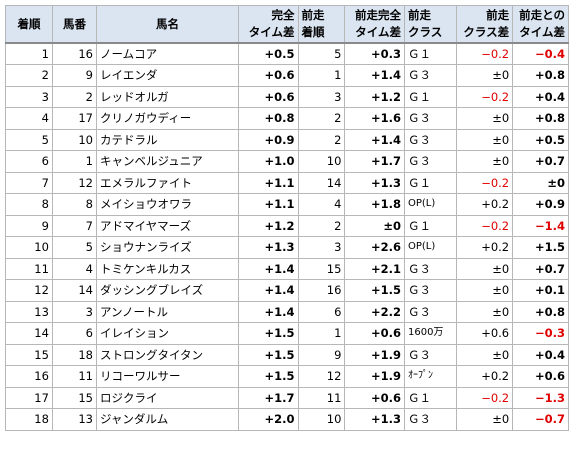 This screenshot has height=473, width=569. Describe the element at coordinates (321, 75) in the screenshot. I see `cell-prev-finish: 1` at that location.